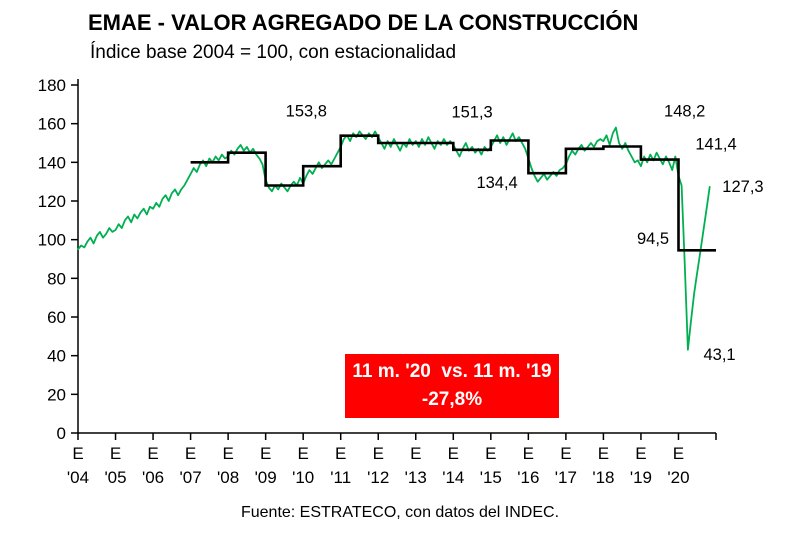 This screenshot has width=800, height=535. What do you see at coordinates (56, 278) in the screenshot?
I see `y-axis-label: 80` at bounding box center [56, 278].